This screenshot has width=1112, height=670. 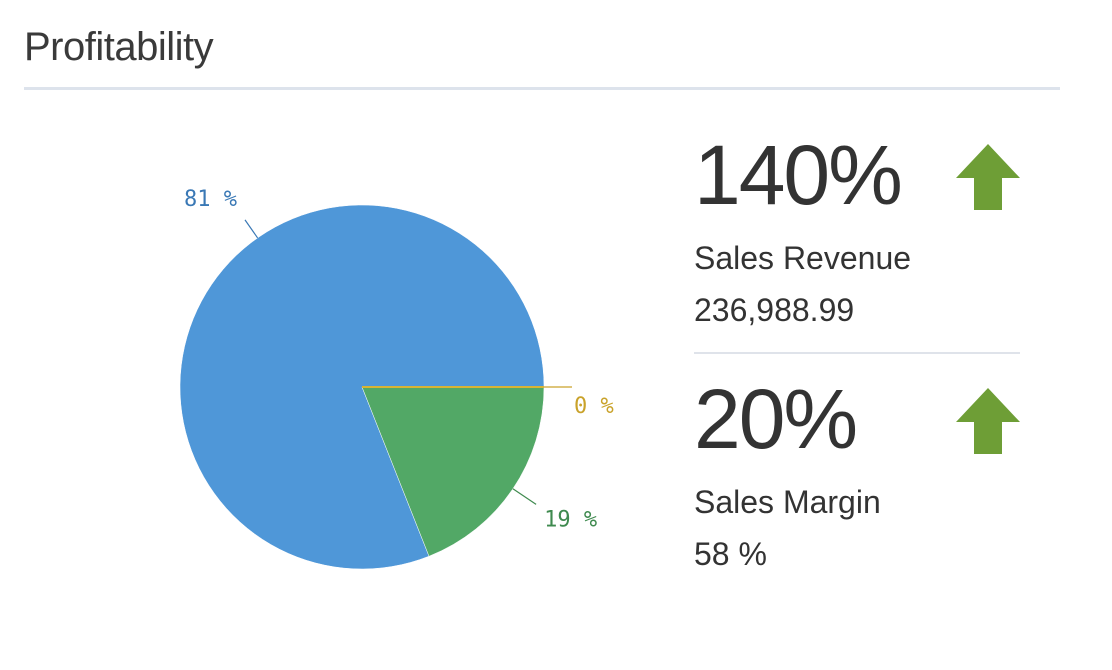 What do you see at coordinates (798, 175) in the screenshot?
I see `kpi-value: 140%` at bounding box center [798, 175].